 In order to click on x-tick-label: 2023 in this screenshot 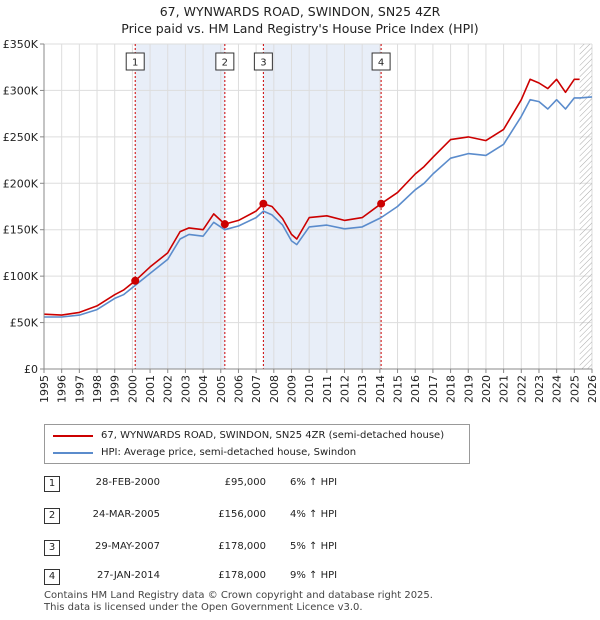, I will do `click(539, 389)`.